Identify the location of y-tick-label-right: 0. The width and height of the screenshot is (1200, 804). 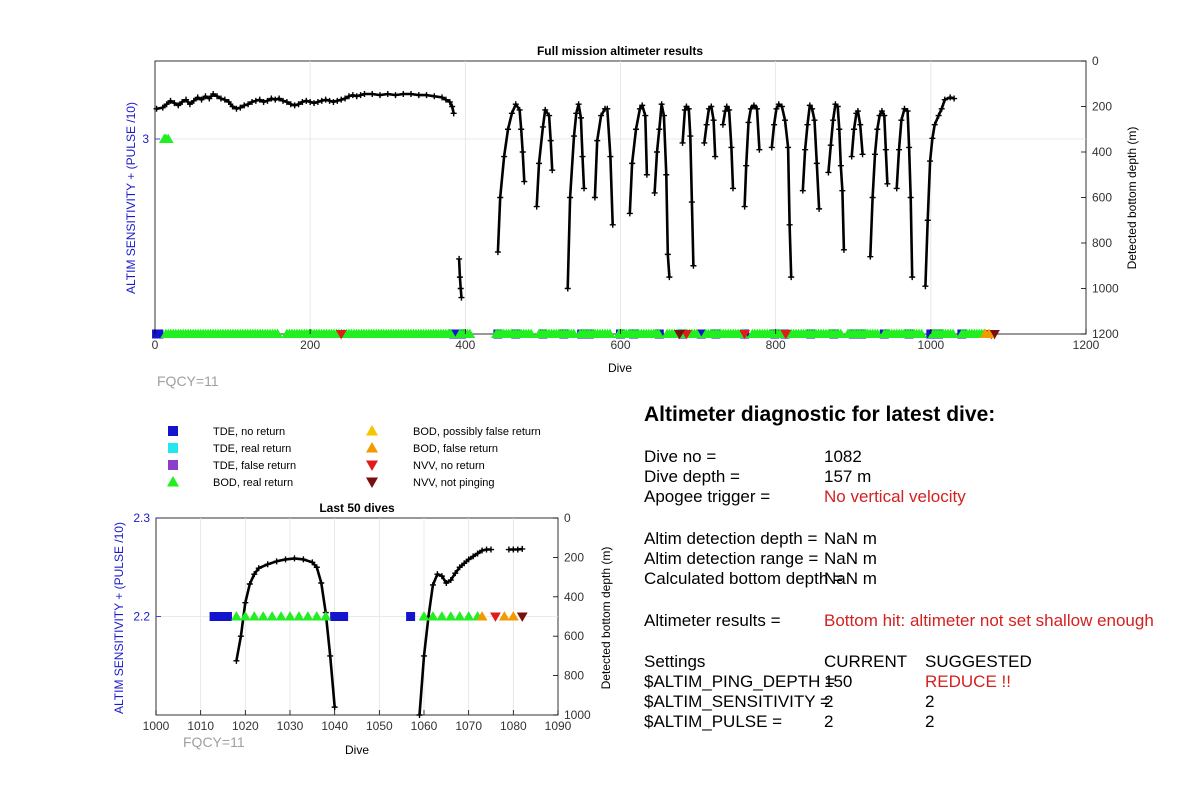
(567, 518).